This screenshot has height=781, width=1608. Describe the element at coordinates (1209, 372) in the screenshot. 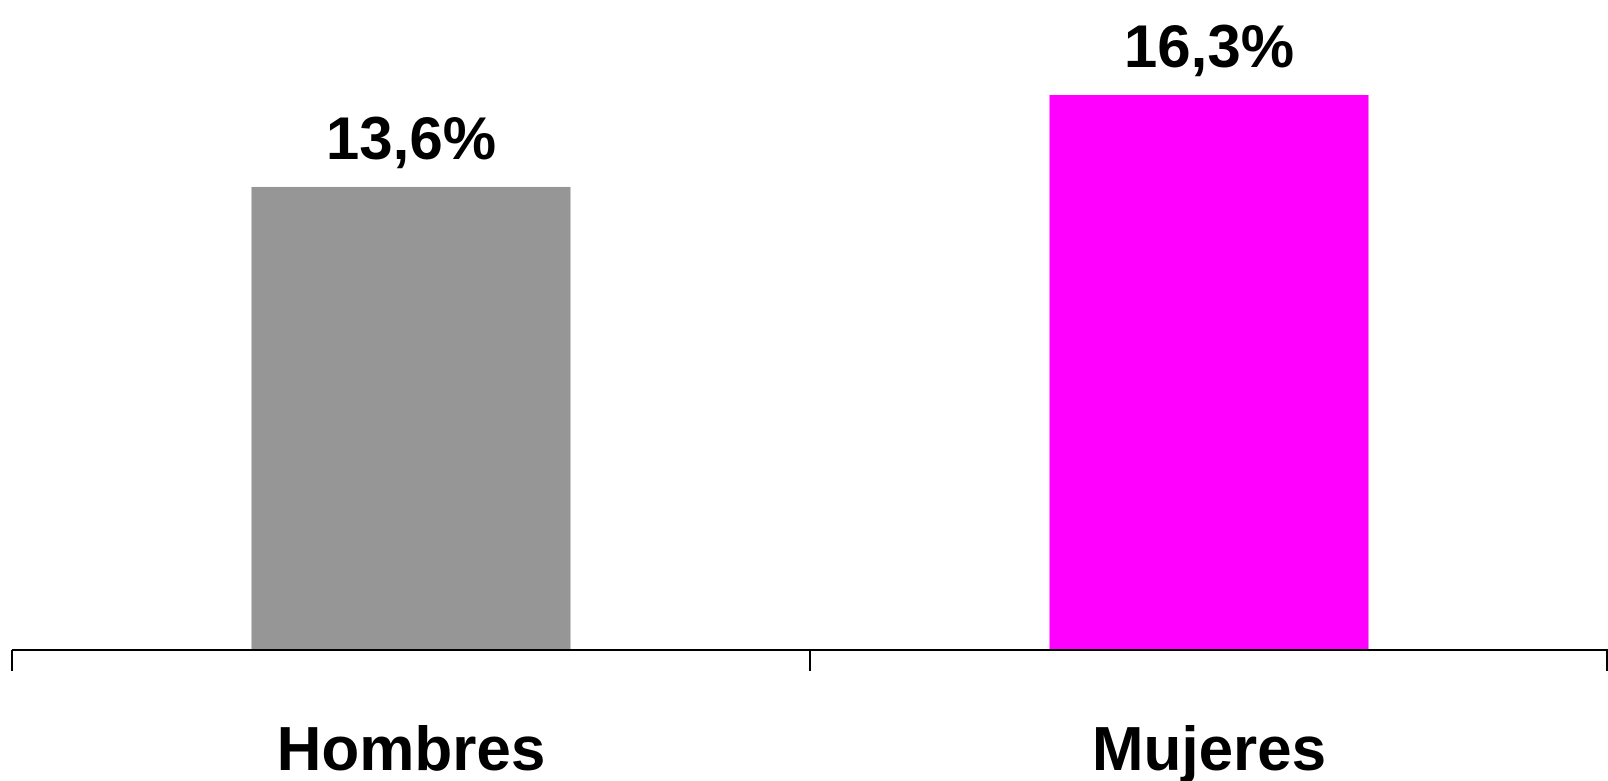

I see `bar-mujeres` at that location.